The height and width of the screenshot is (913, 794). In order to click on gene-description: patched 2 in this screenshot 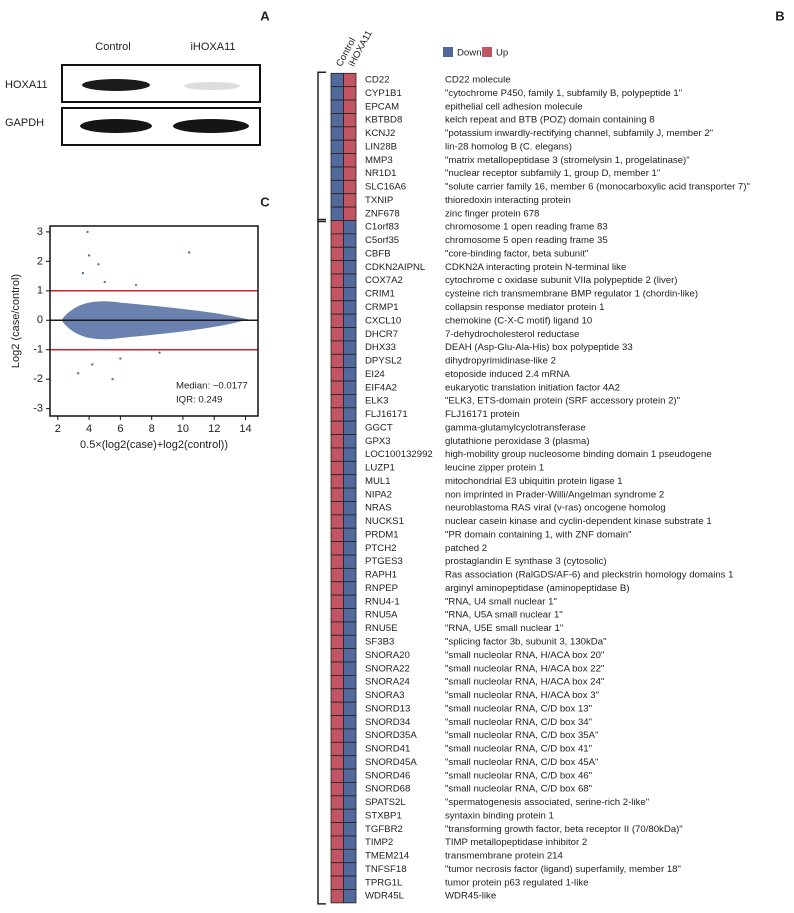, I will do `click(466, 548)`.